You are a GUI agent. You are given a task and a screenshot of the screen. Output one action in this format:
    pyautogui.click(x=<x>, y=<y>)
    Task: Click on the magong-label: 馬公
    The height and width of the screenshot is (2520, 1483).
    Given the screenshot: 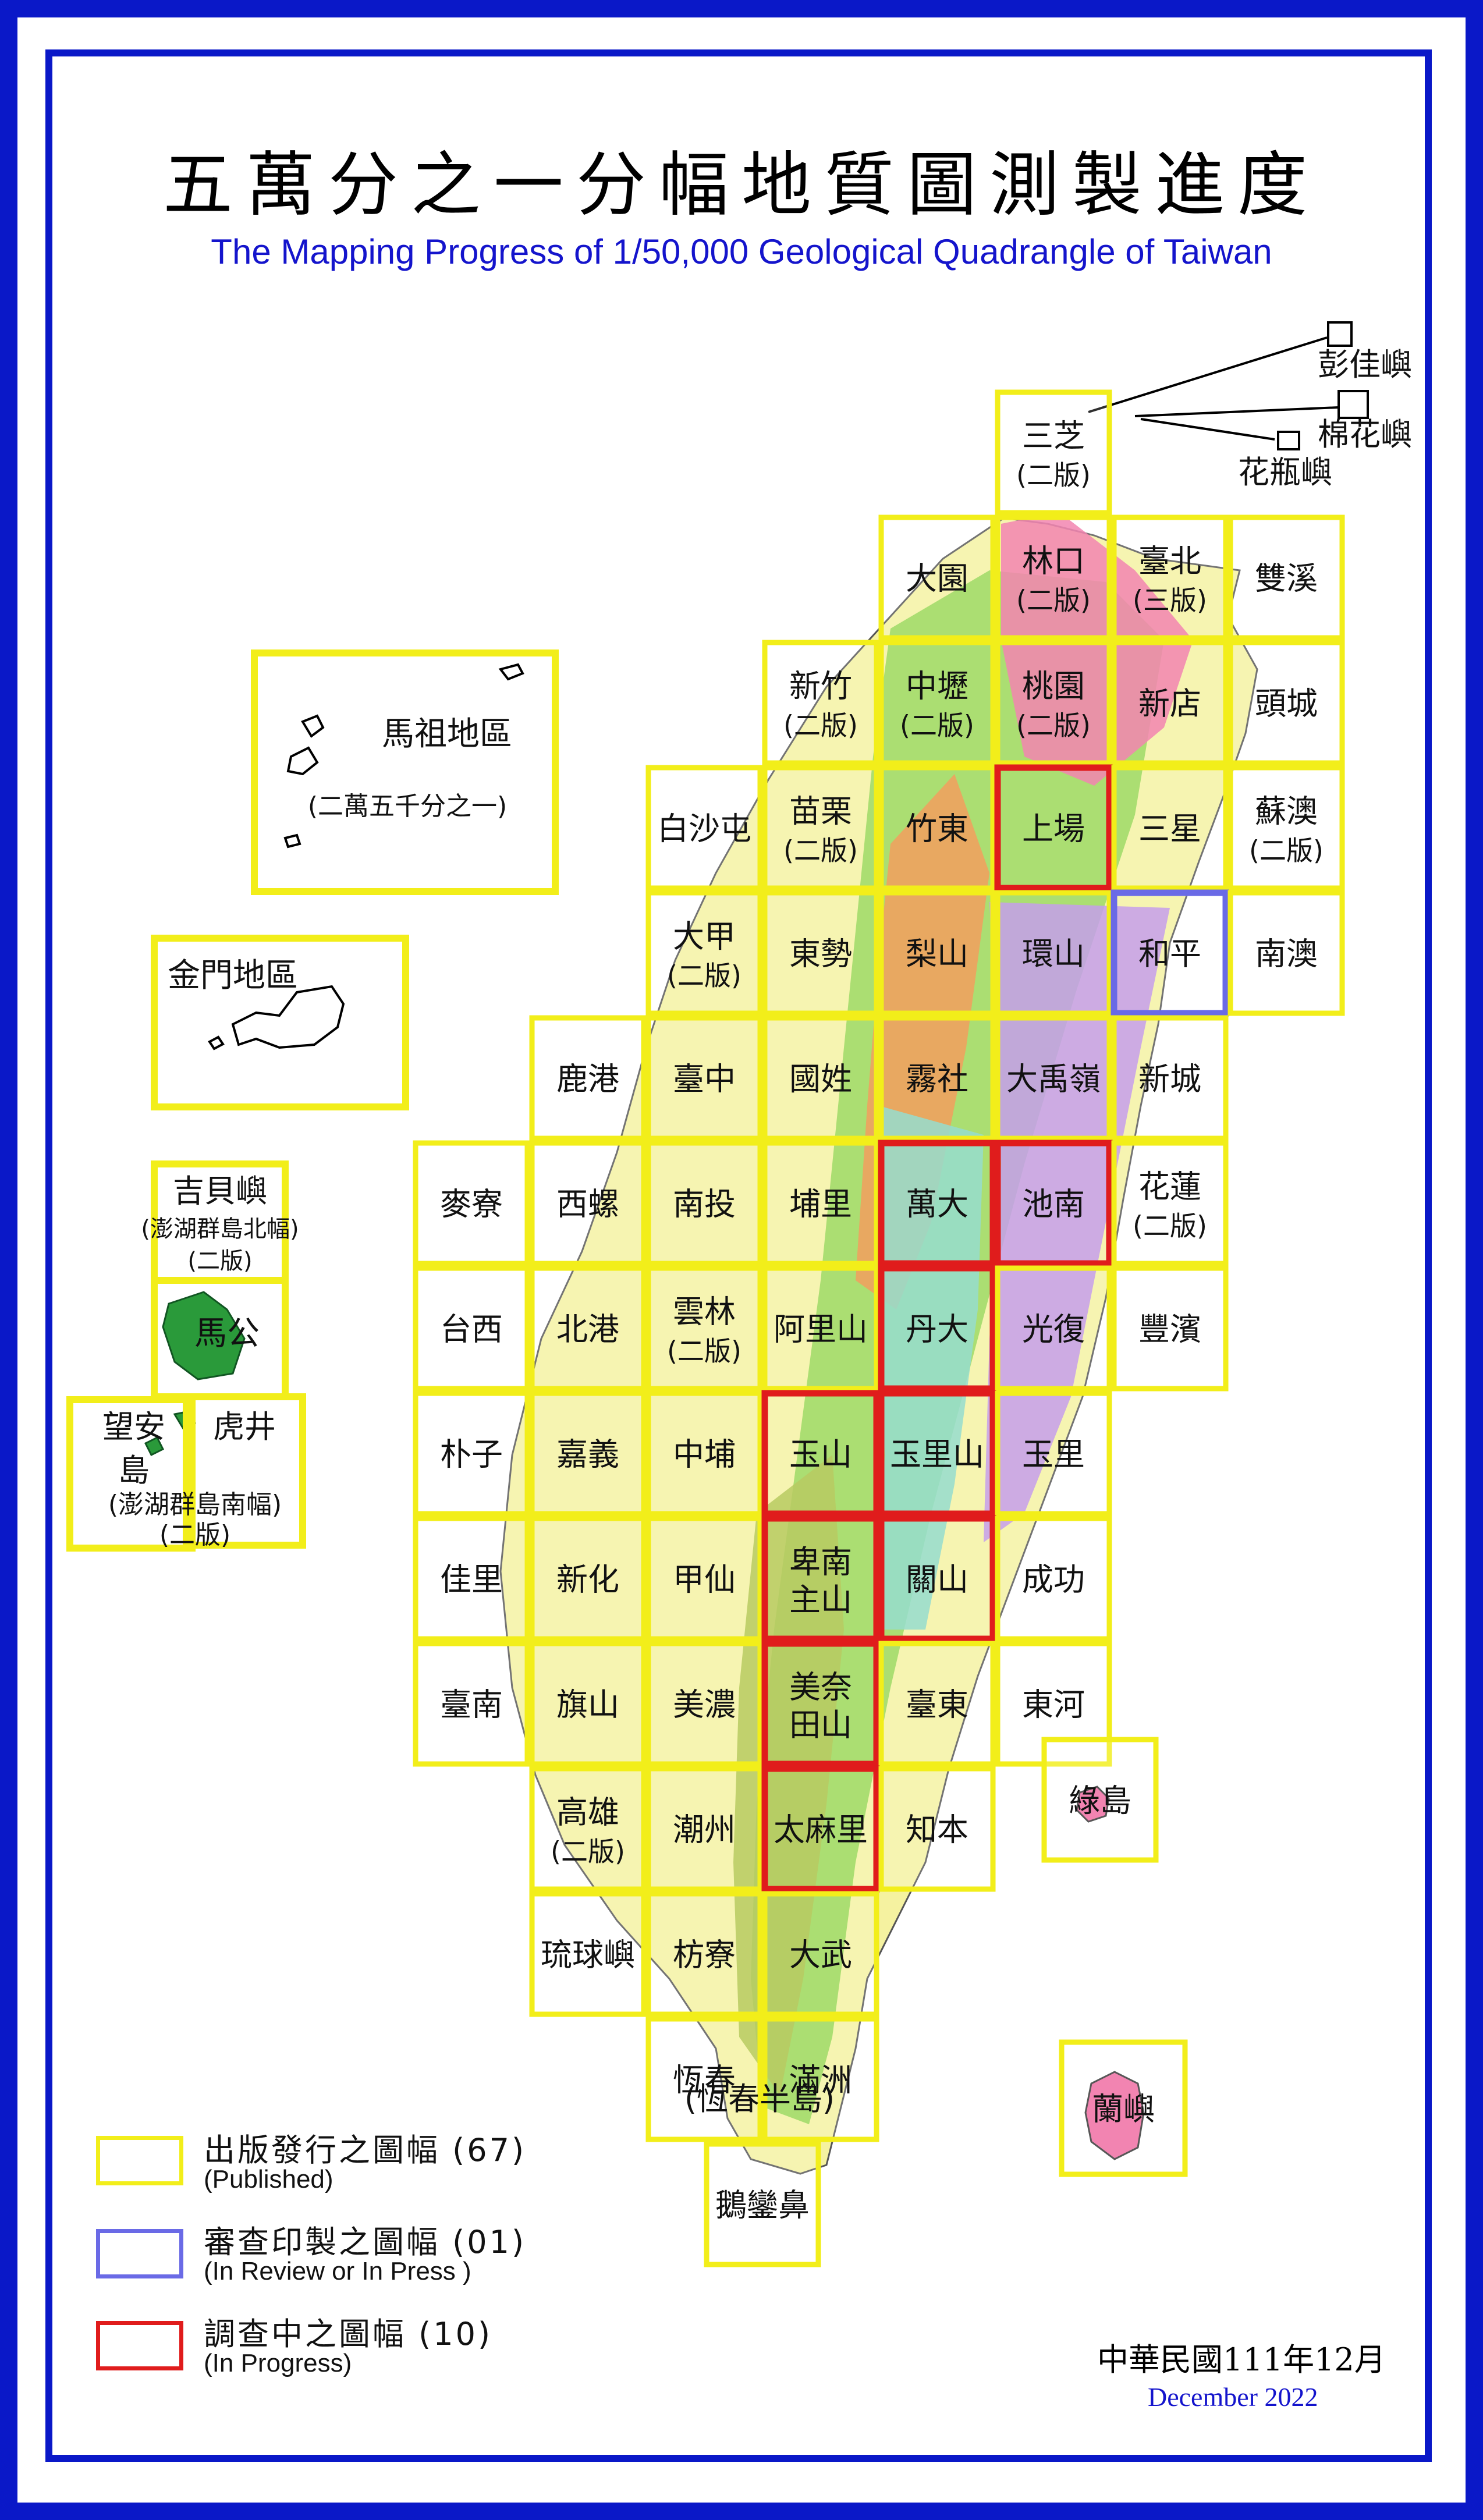 What is the action you would take?
    pyautogui.click(x=227, y=1334)
    